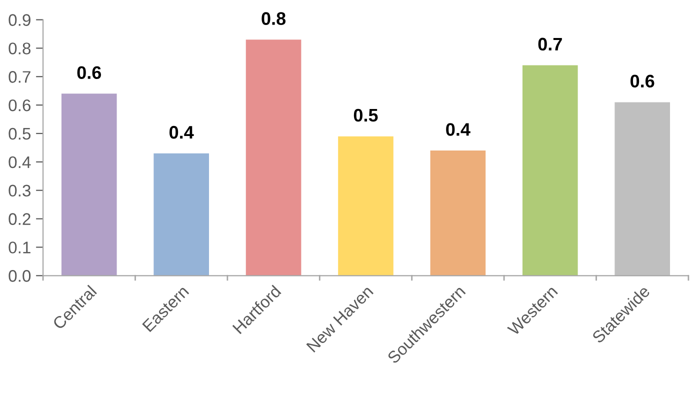  I want to click on data-label: 0.8, so click(274, 18).